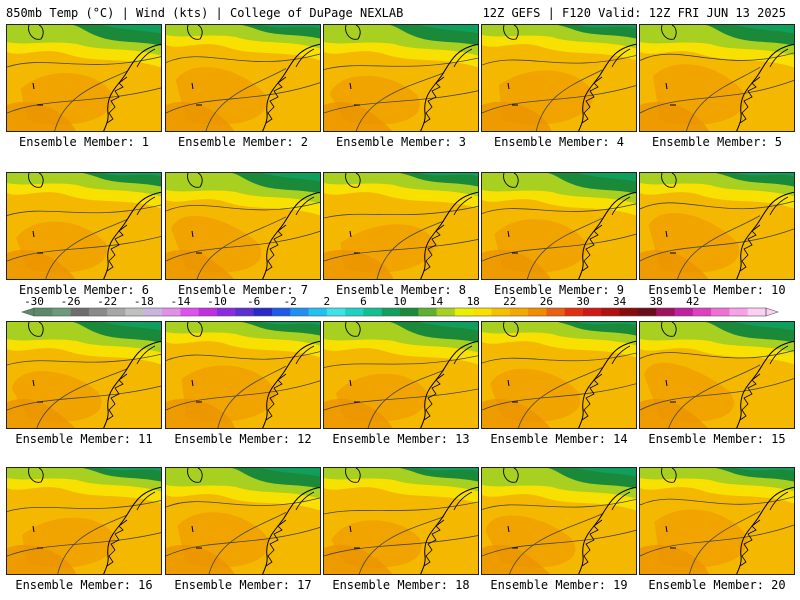  I want to click on colorbar-tick-label: -2, so click(290, 302).